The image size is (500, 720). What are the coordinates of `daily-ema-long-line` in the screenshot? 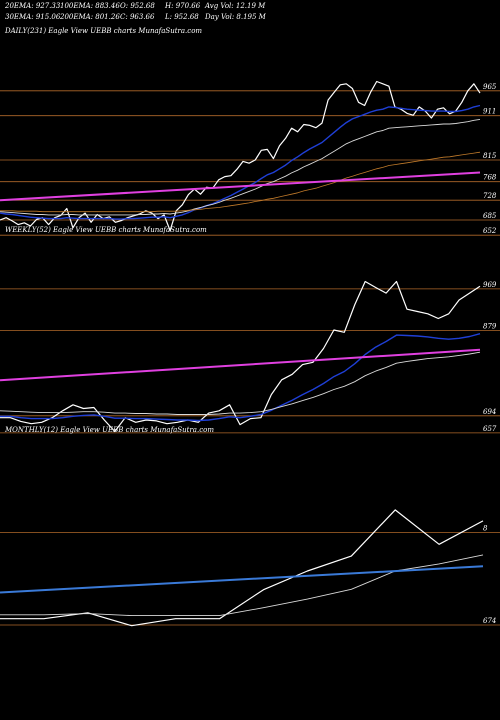 It's located at (240, 182).